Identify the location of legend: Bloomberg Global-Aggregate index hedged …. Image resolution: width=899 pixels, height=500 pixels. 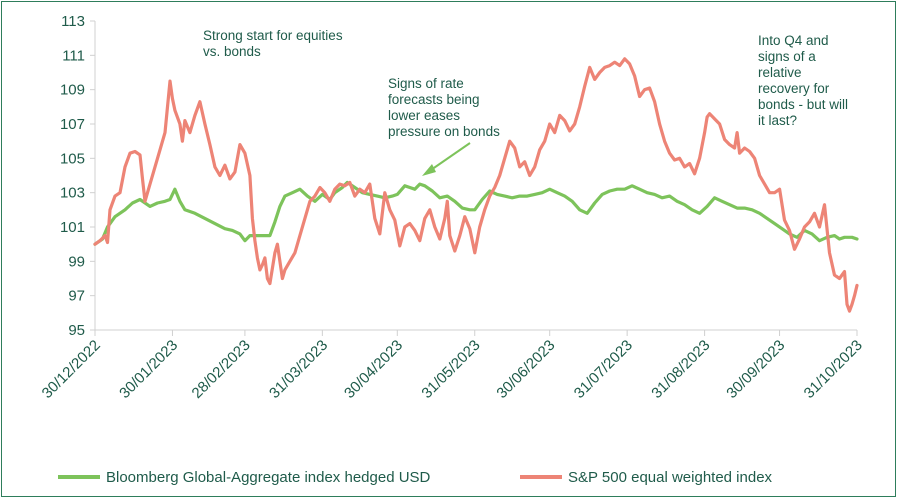
(415, 477).